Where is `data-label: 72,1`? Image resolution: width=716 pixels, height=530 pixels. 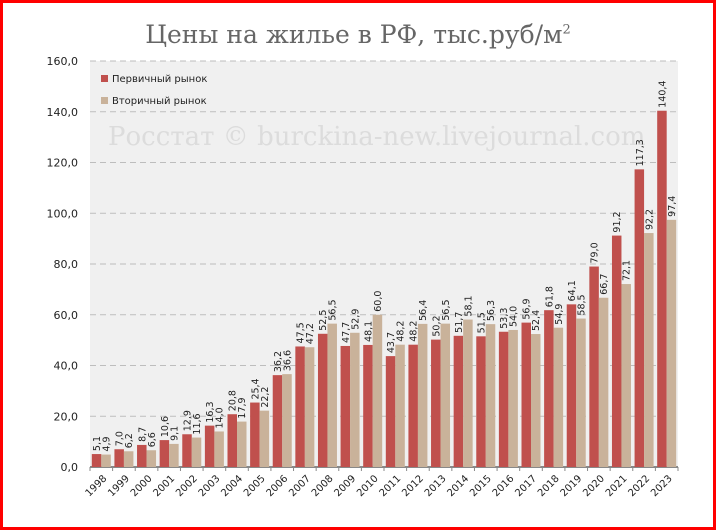 data-label: 72,1 is located at coordinates (627, 270).